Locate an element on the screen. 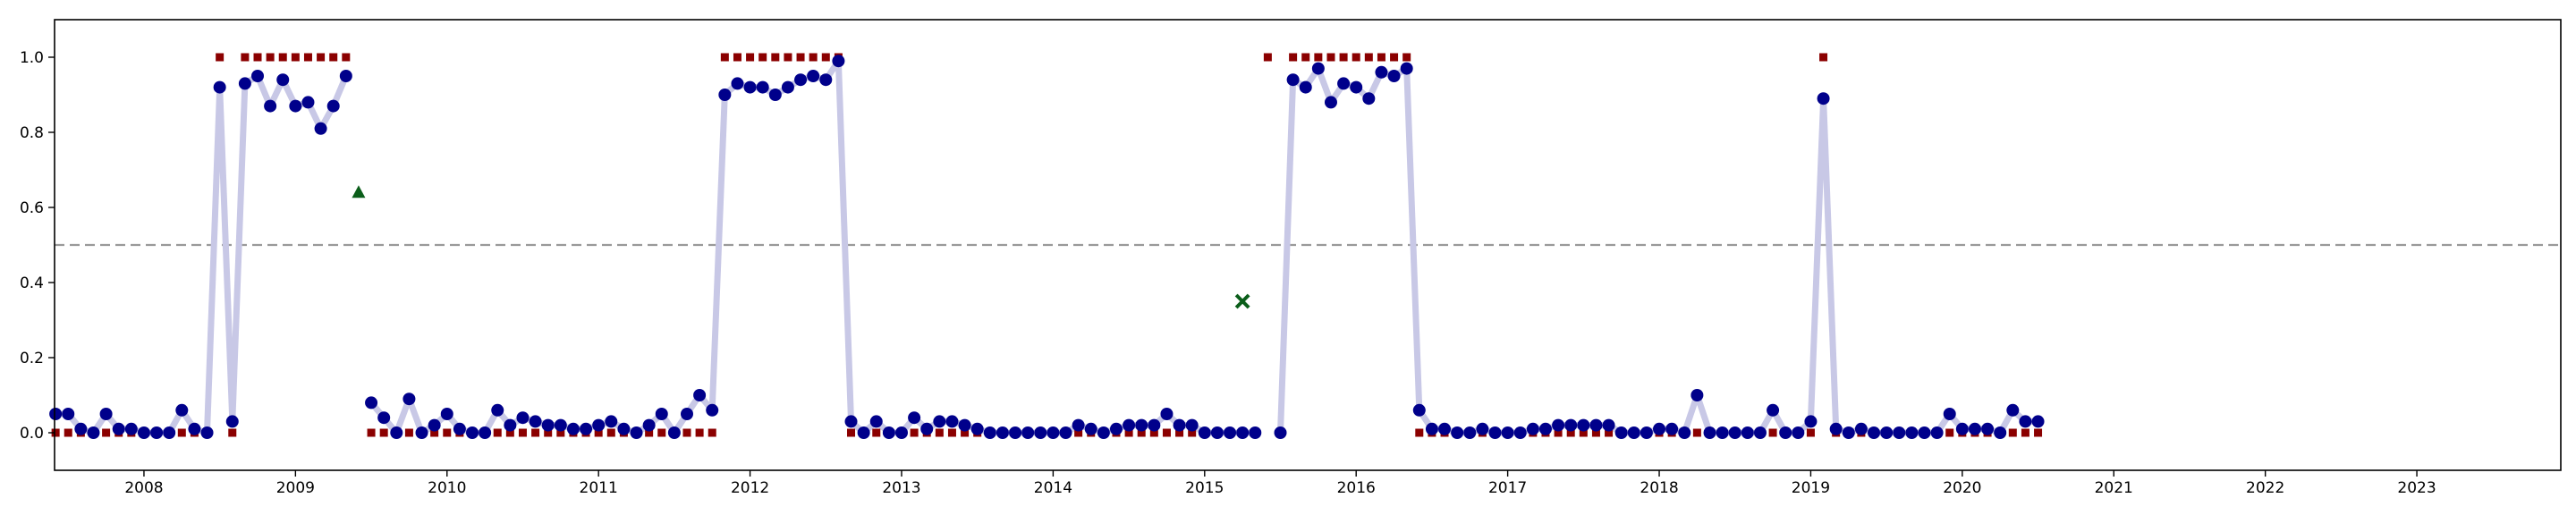 The width and height of the screenshot is (2576, 515). x-tick-label: 2011 is located at coordinates (599, 488).